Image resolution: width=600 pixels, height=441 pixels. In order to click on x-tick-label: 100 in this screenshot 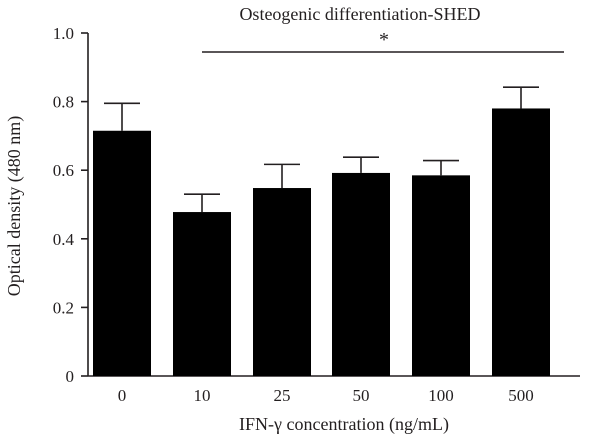, I will do `click(441, 395)`.